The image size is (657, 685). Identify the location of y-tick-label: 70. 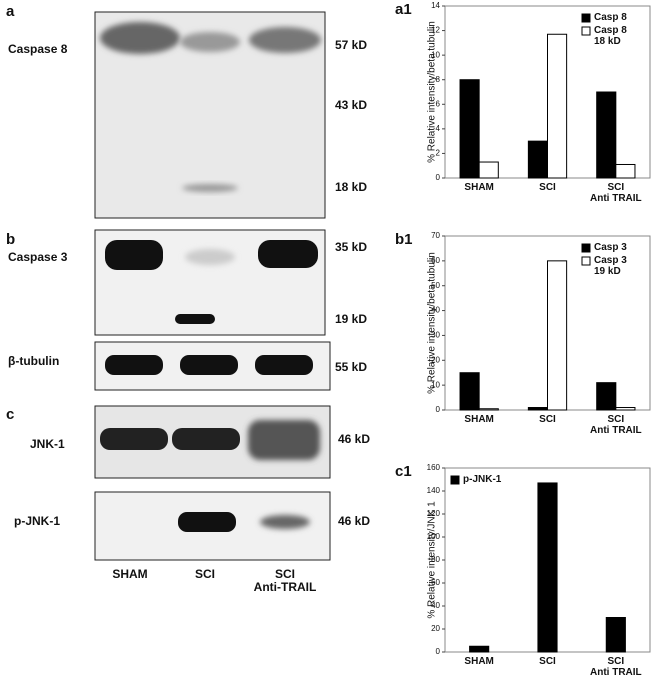
(435, 235).